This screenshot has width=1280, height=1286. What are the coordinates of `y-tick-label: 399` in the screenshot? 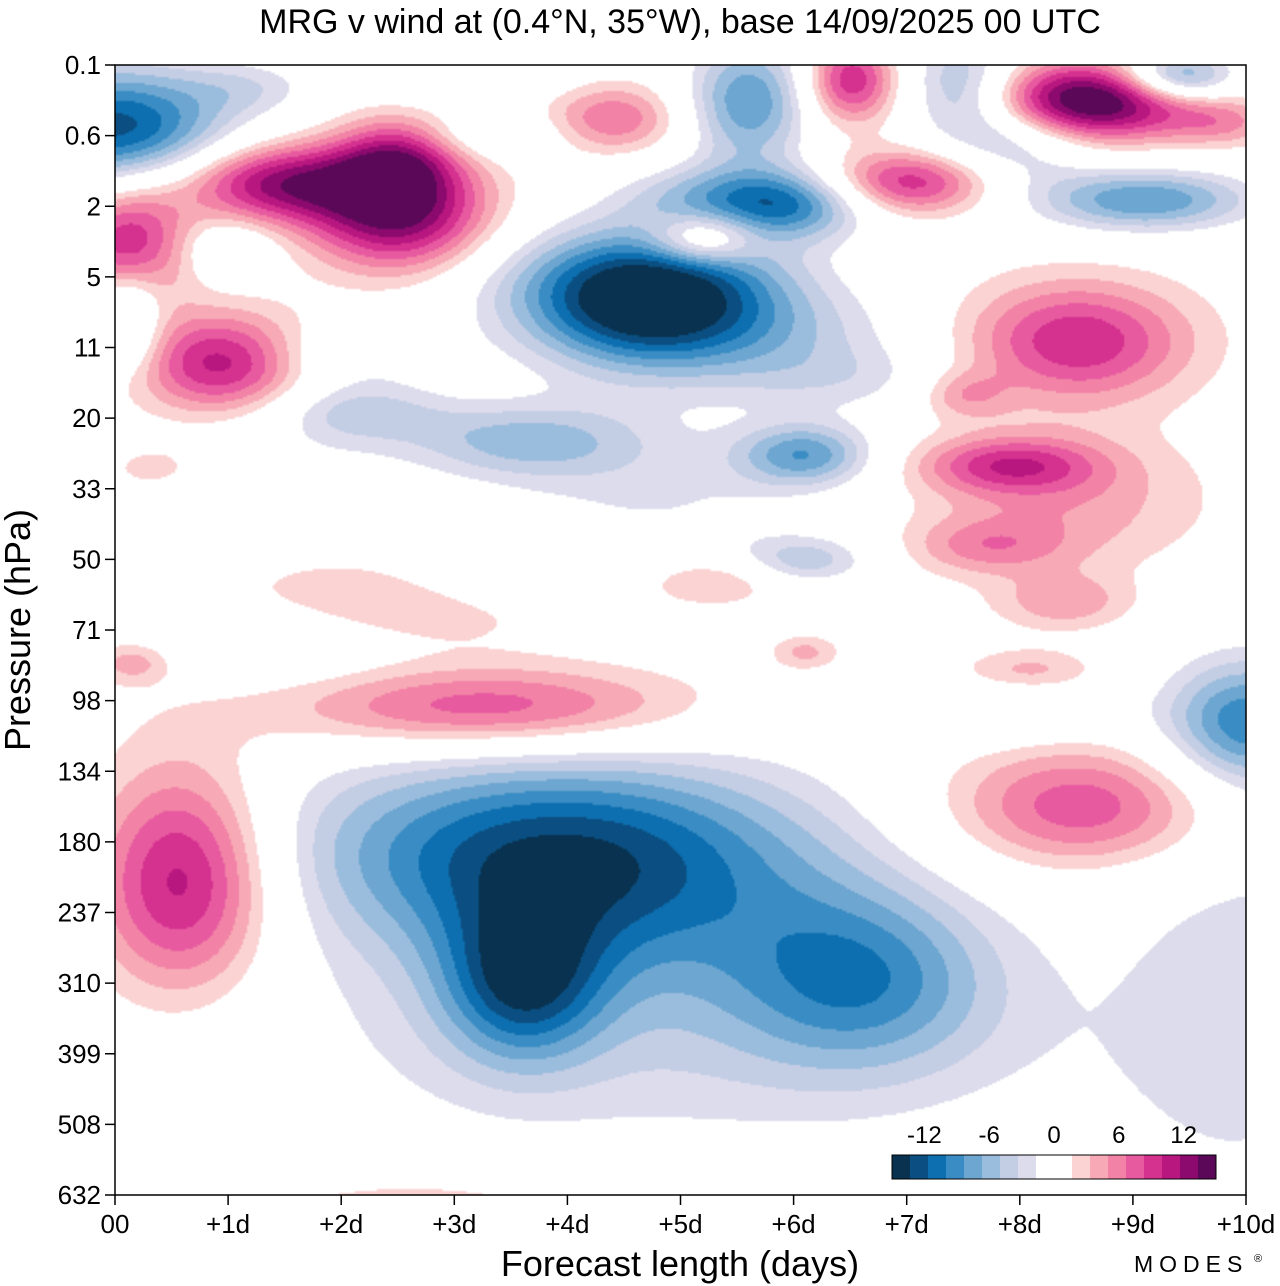 It's located at (79, 1054).